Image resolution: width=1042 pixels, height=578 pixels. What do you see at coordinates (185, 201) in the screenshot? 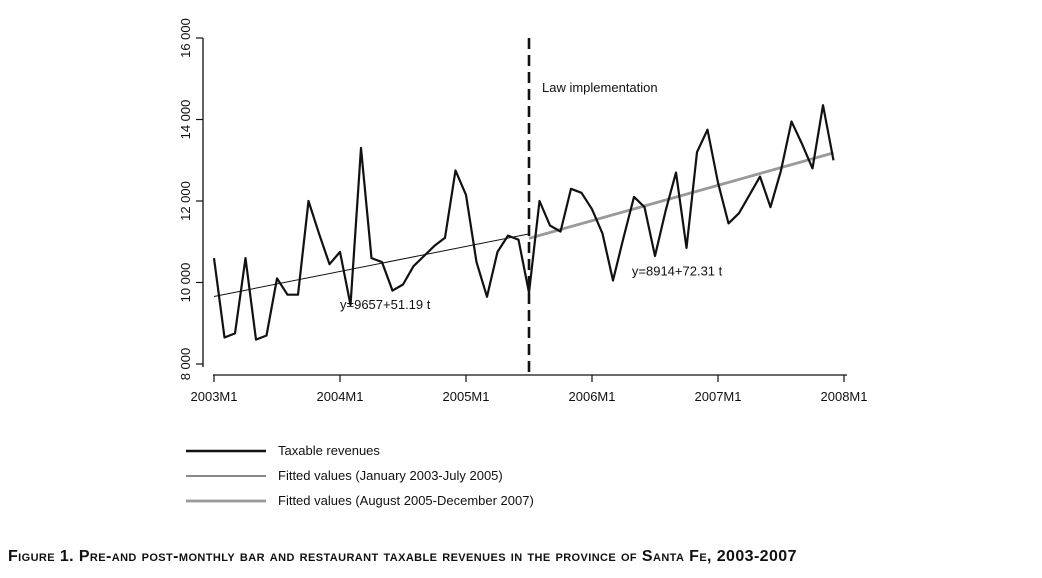
I see `y-tick-label: 12 000` at bounding box center [185, 201].